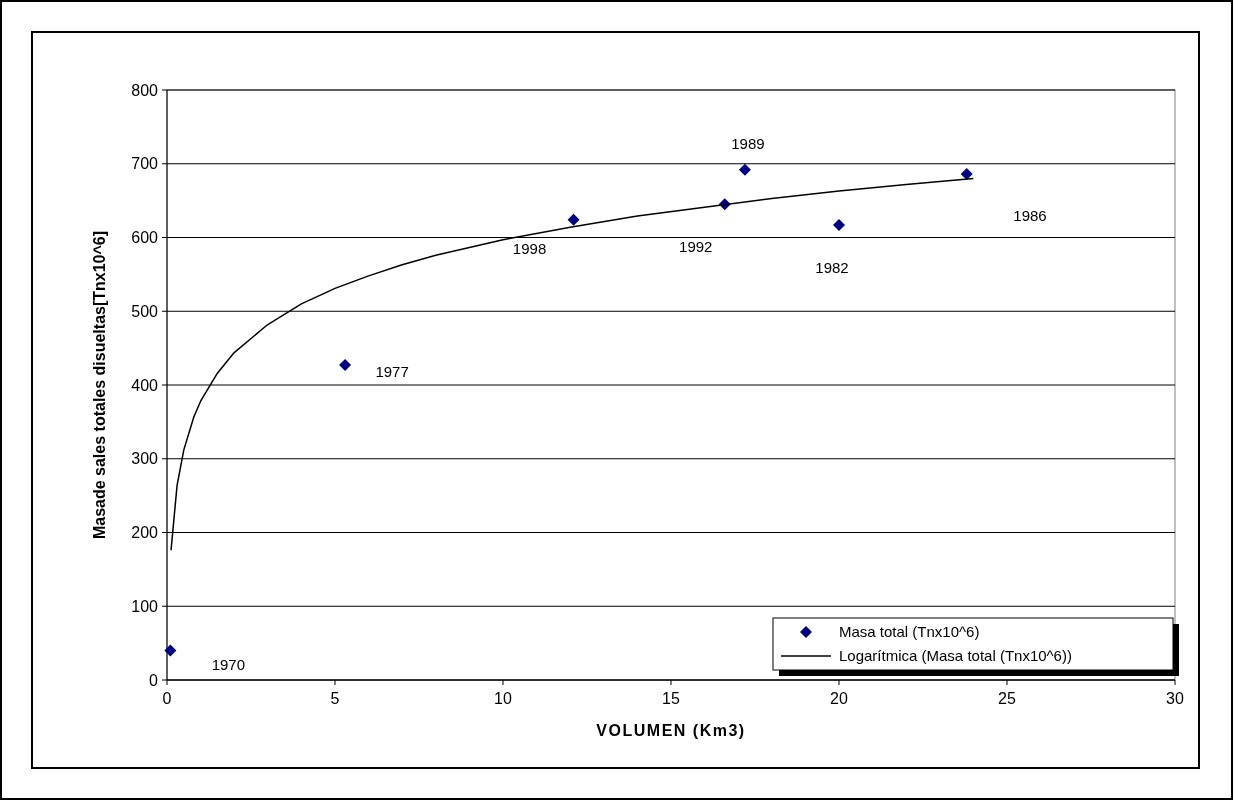  What do you see at coordinates (154, 680) in the screenshot?
I see `y-tick-label: 0` at bounding box center [154, 680].